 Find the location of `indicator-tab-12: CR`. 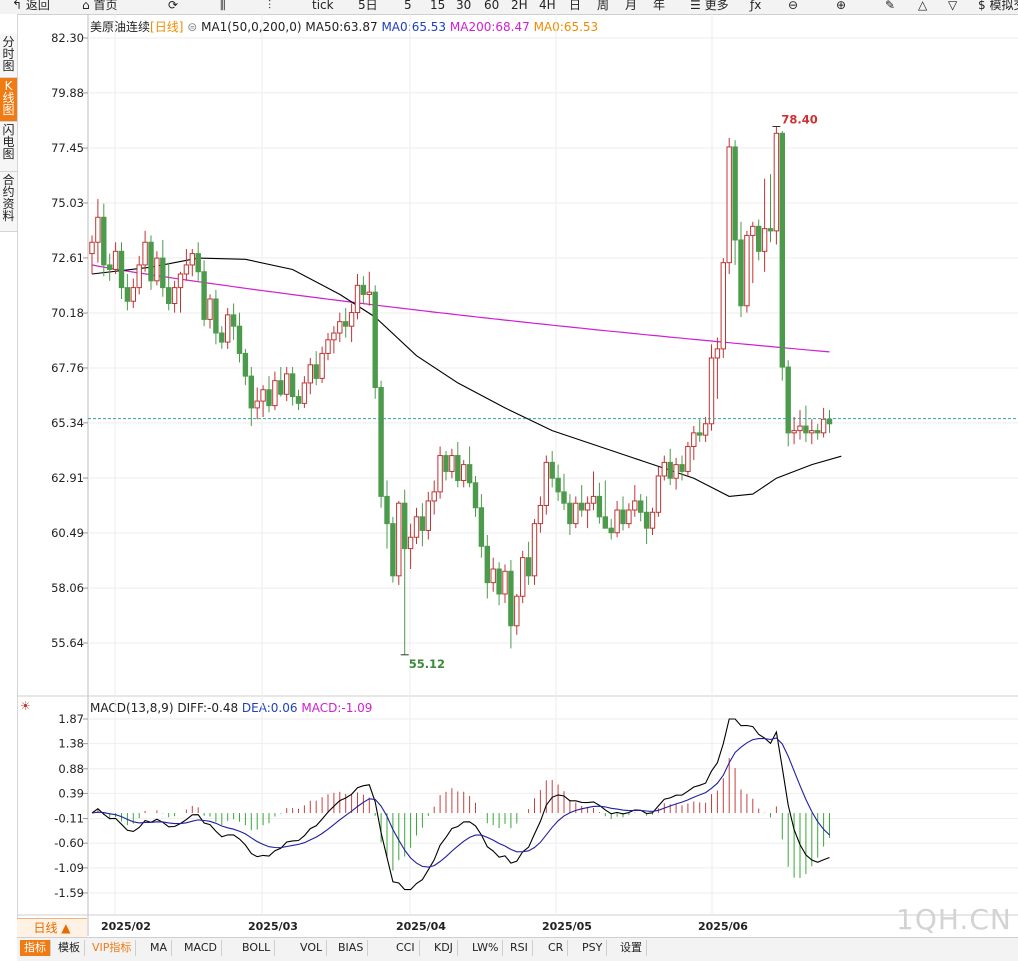

indicator-tab-12: CR is located at coordinates (556, 948).